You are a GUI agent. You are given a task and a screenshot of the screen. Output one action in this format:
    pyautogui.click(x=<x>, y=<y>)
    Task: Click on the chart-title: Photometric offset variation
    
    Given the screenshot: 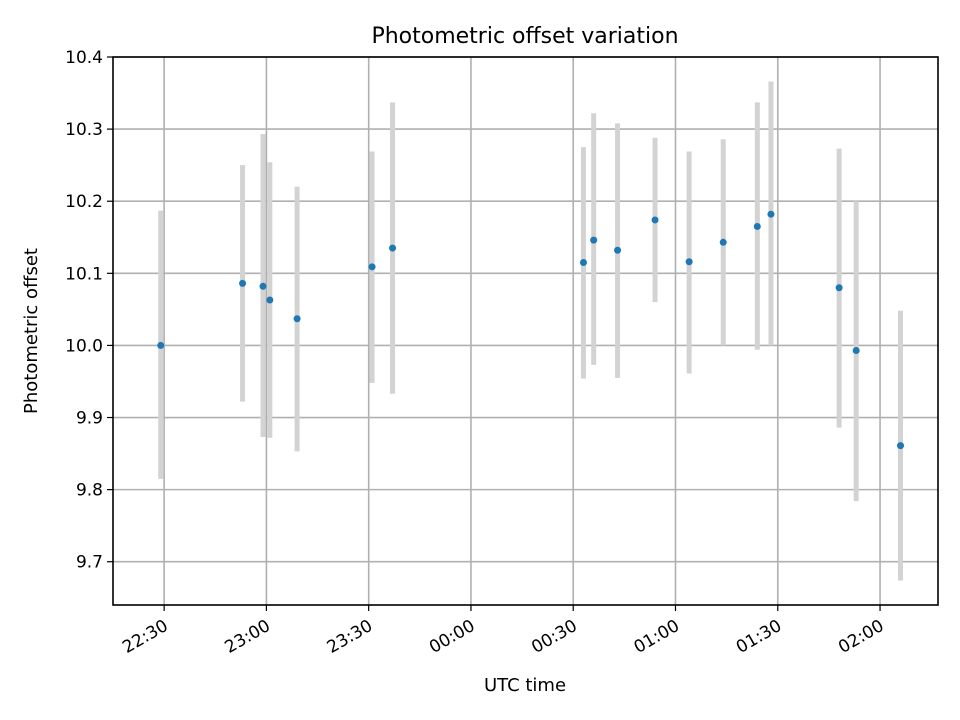 What is the action you would take?
    pyautogui.click(x=524, y=36)
    